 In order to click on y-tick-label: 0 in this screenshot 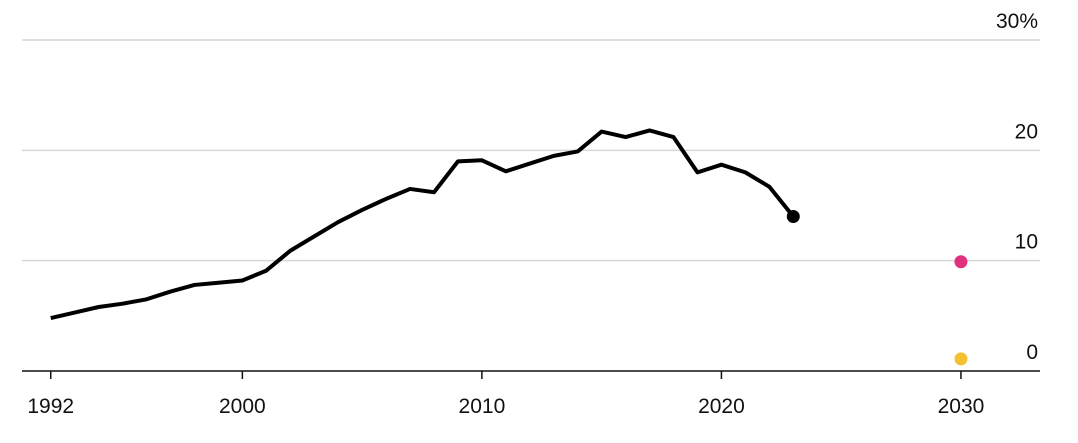, I will do `click(1032, 352)`.